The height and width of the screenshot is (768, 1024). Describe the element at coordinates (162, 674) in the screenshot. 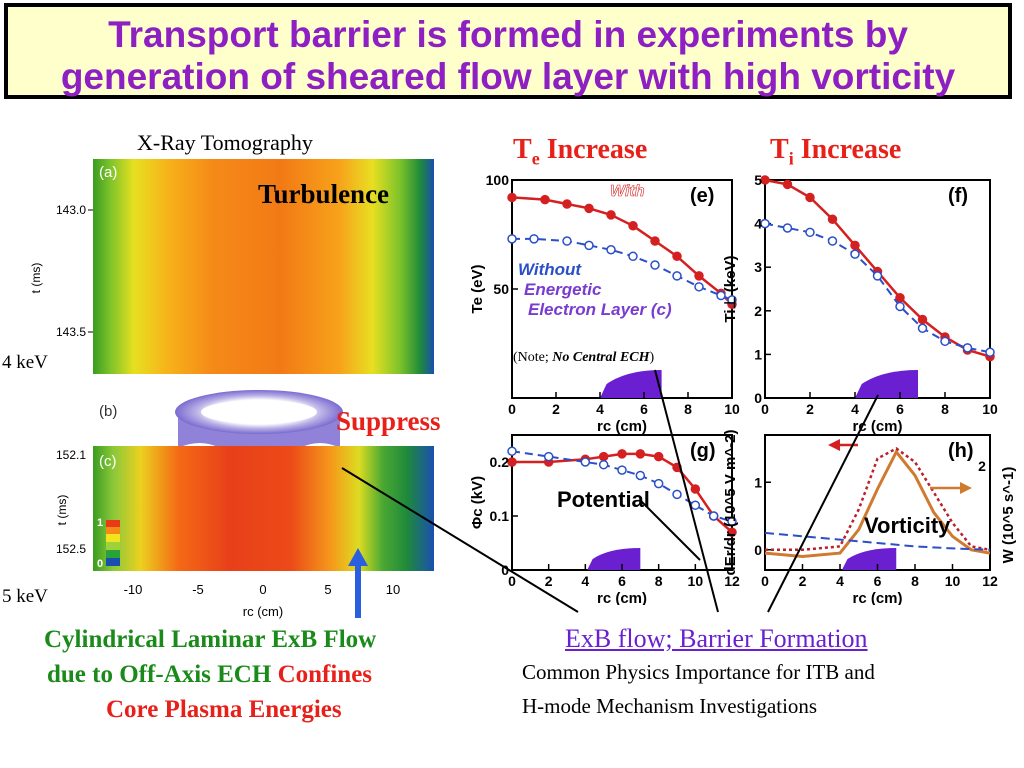

I see `green-line-2: due to Off-Axis ECH` at that location.